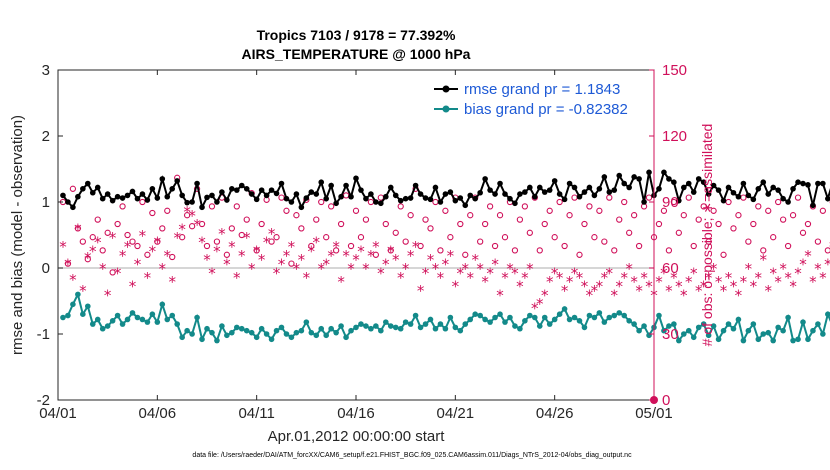 The width and height of the screenshot is (830, 470). Describe the element at coordinates (707, 235) in the screenshot. I see `y-axis-label-right: # of obs: o=possible; ∗=assimilated` at that location.